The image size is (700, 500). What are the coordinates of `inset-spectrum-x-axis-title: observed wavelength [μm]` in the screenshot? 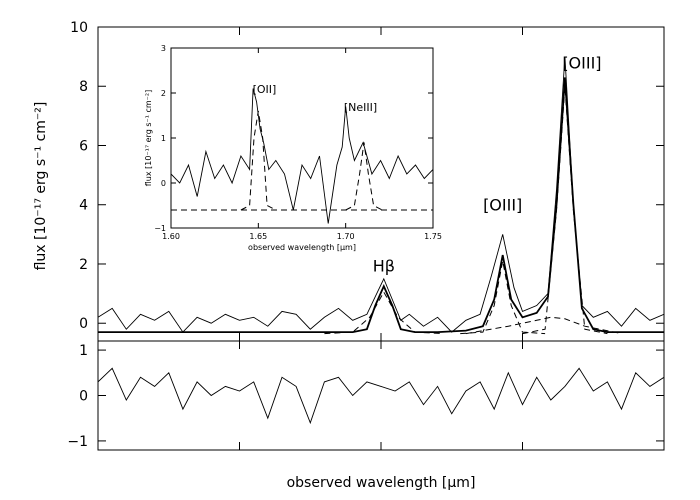 It's located at (302, 247).